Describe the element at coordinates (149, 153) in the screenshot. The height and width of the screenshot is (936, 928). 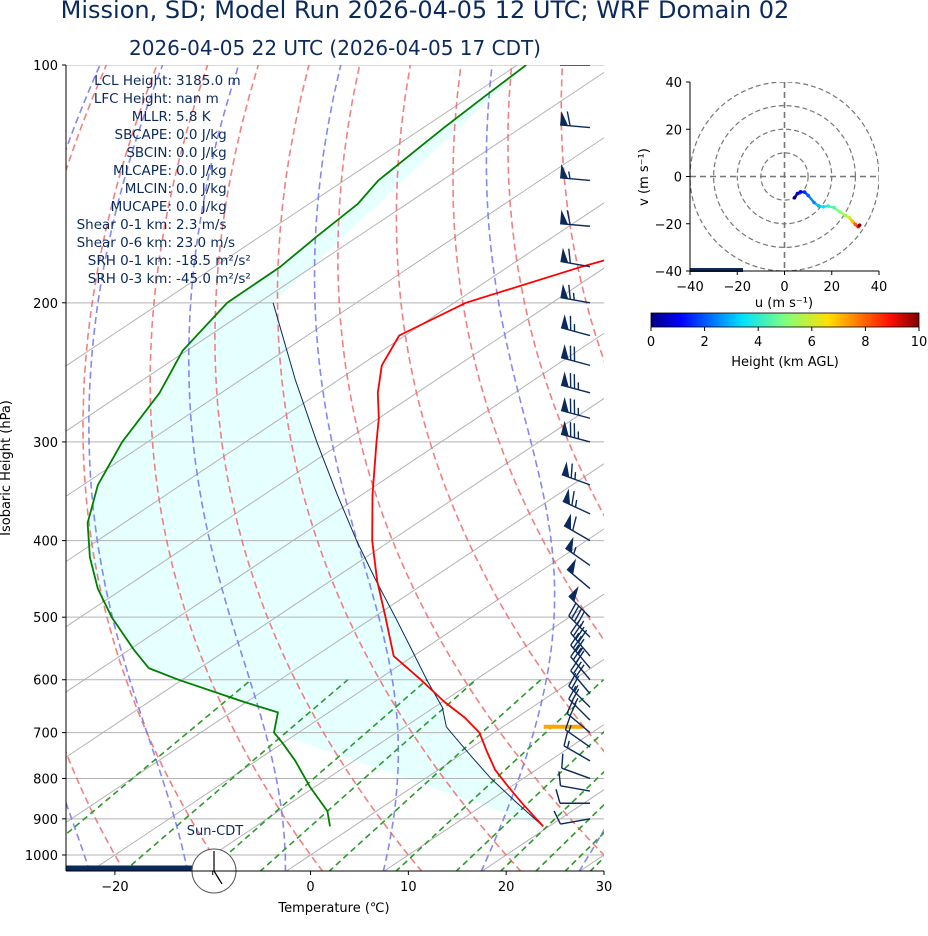
I see `stat-label: SBCIN:` at that location.